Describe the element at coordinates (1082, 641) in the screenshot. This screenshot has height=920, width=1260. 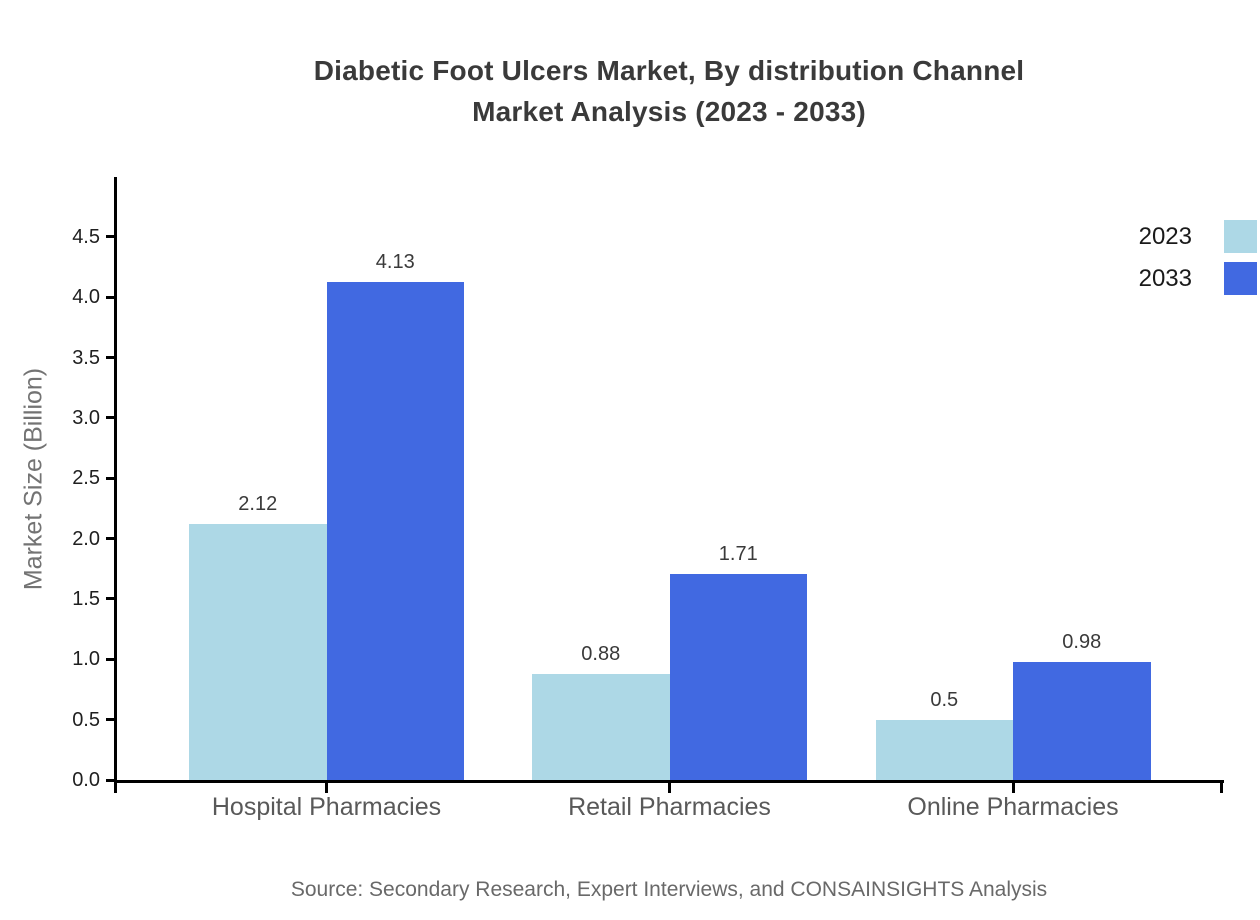
I see `bar-value-label: 0.98` at that location.